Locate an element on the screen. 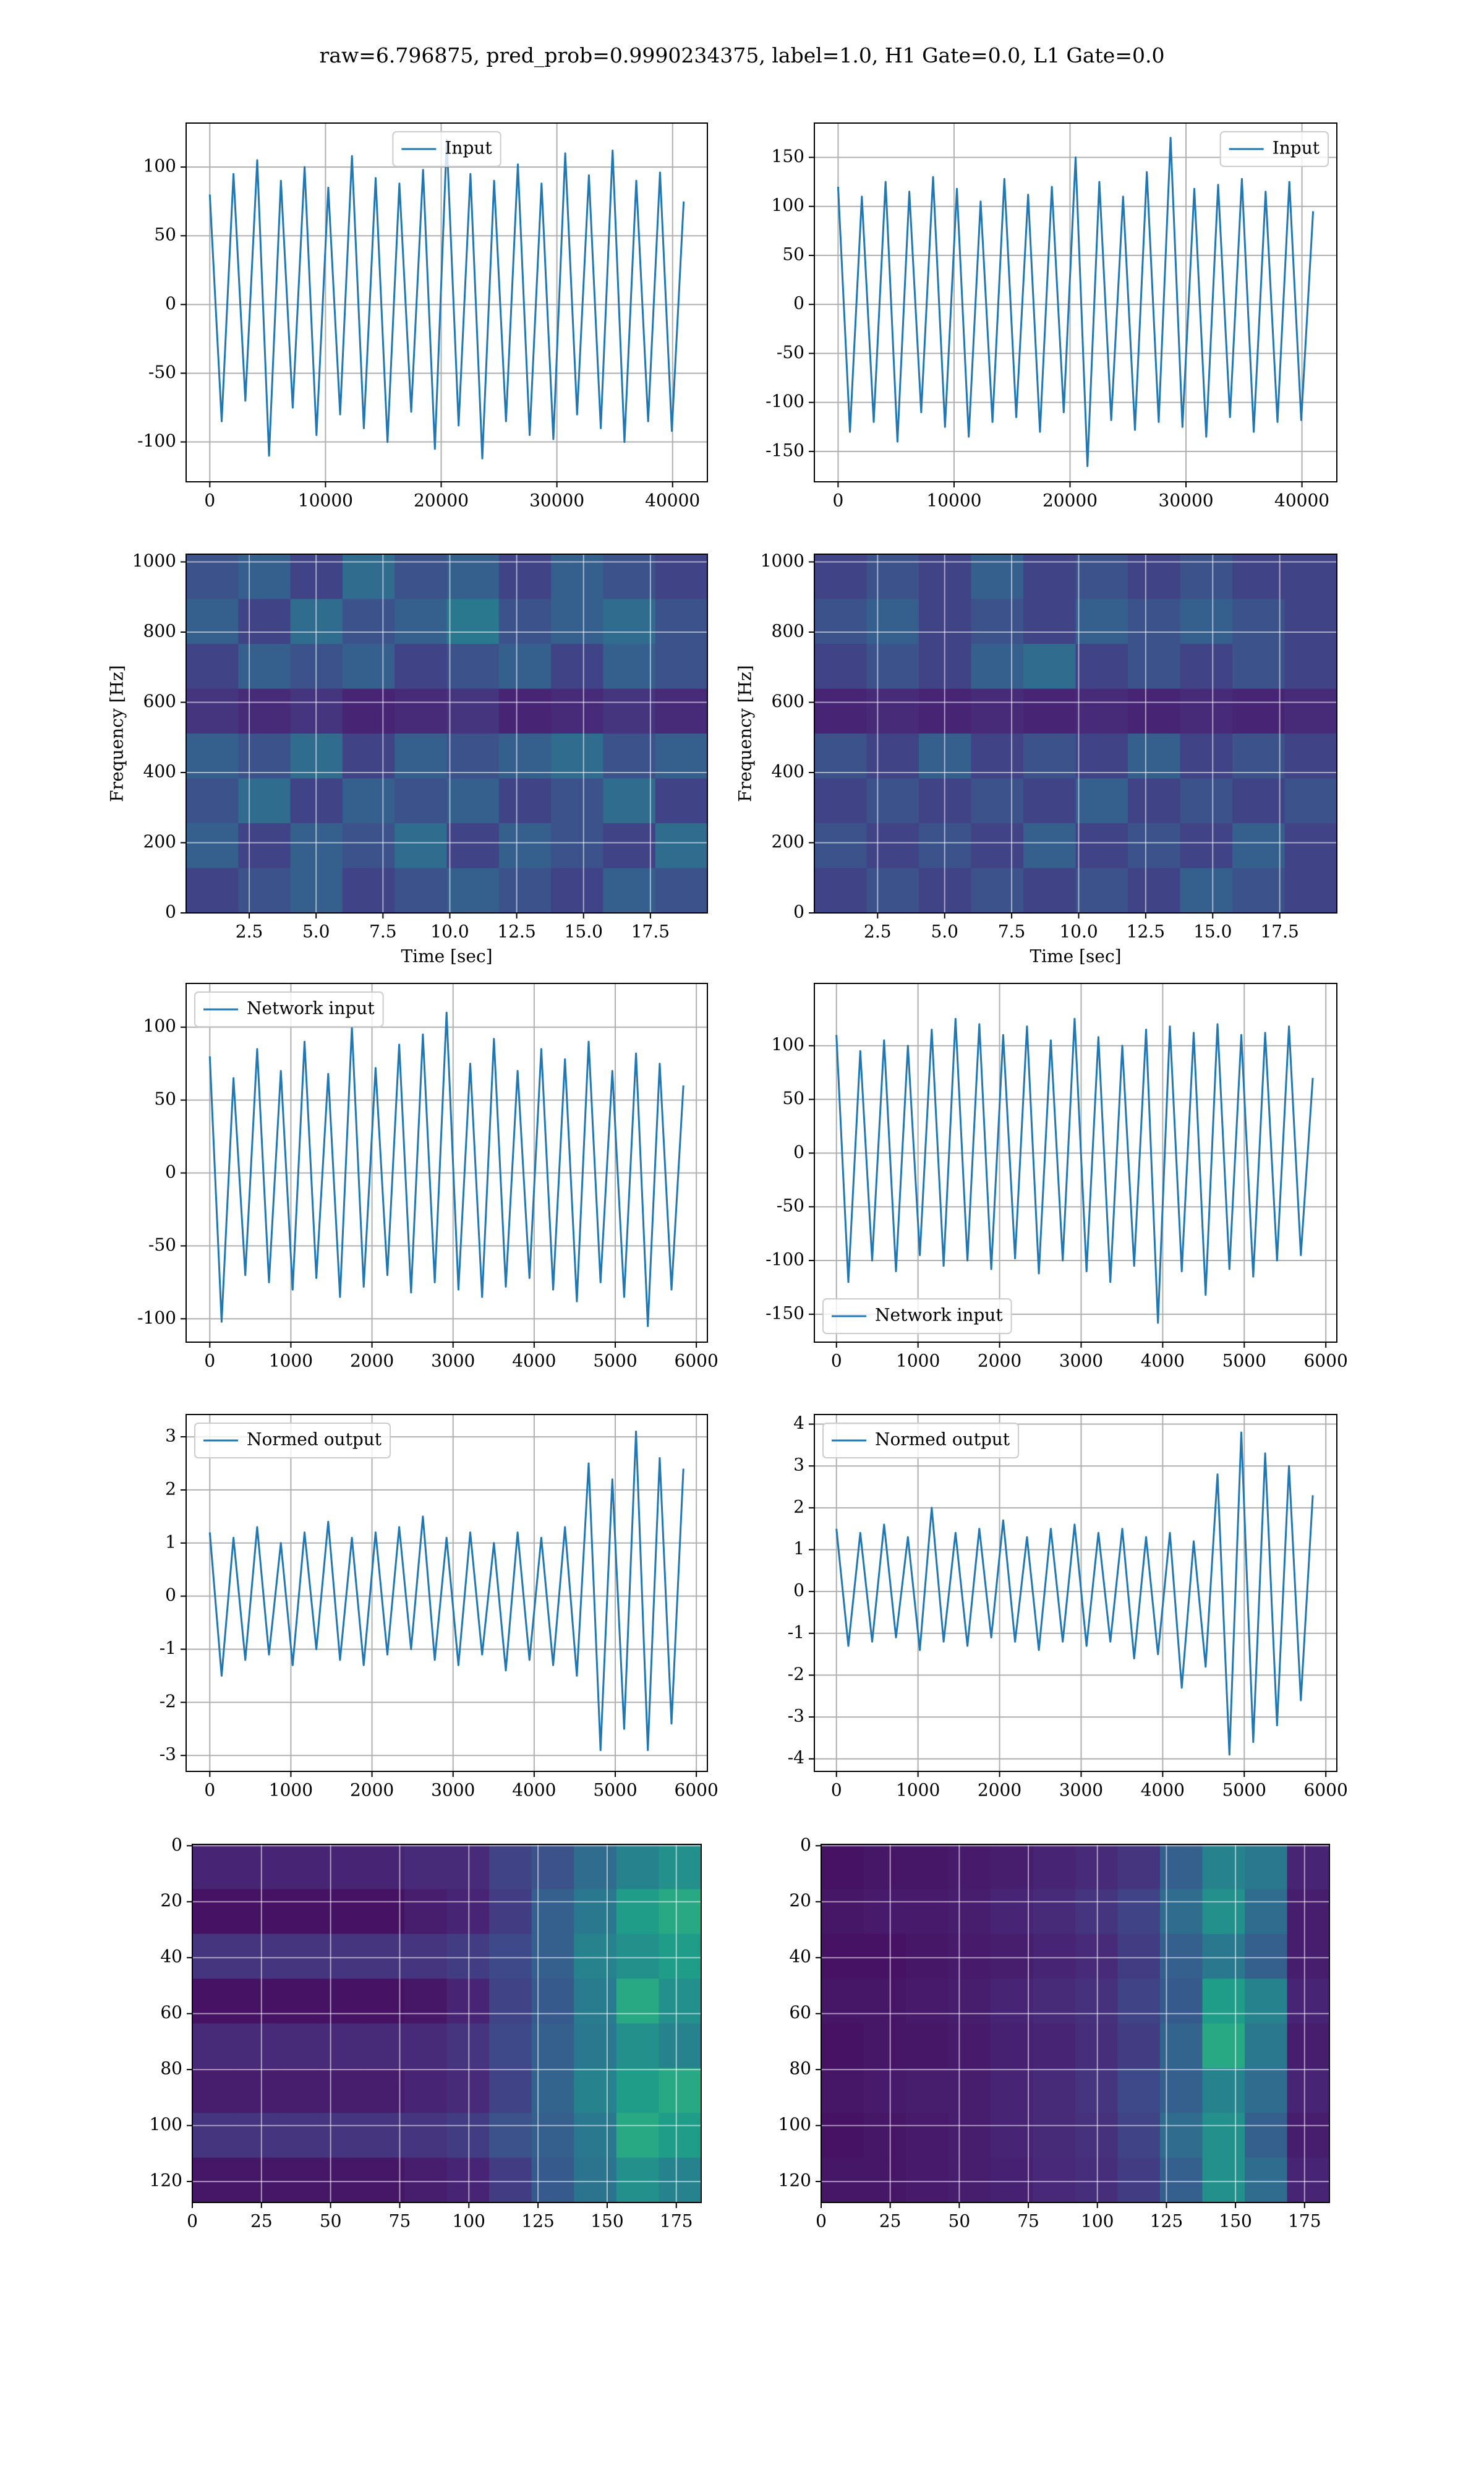 Image resolution: width=1484 pixels, height=2474 pixels. x-tick-label: 2000 is located at coordinates (372, 1361).